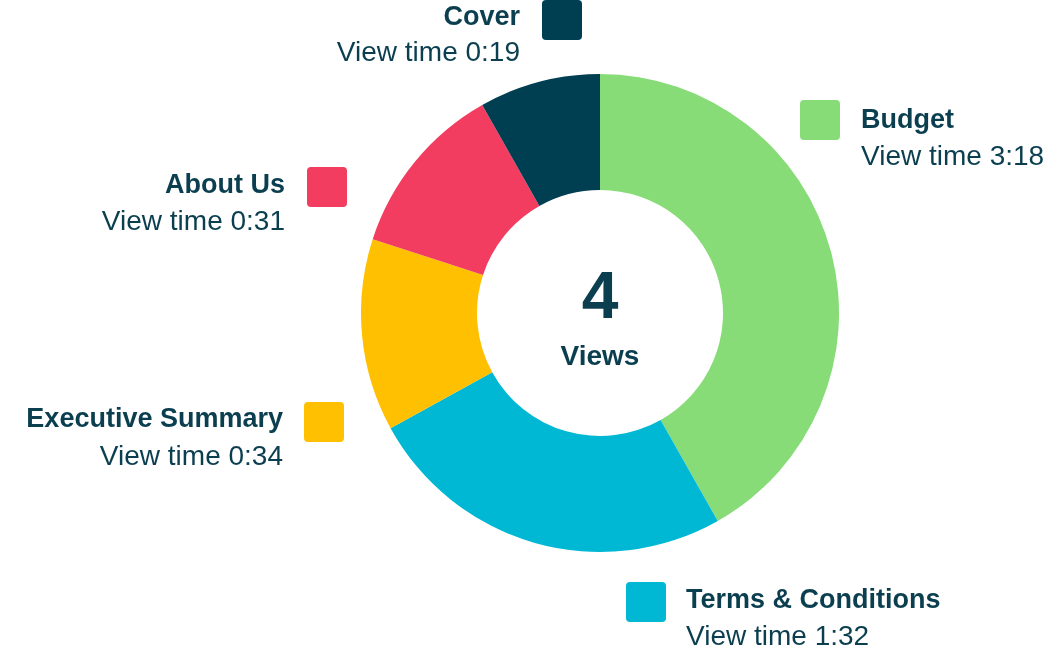 The height and width of the screenshot is (650, 1060). What do you see at coordinates (813, 599) in the screenshot?
I see `slice-label: Terms & Conditions` at bounding box center [813, 599].